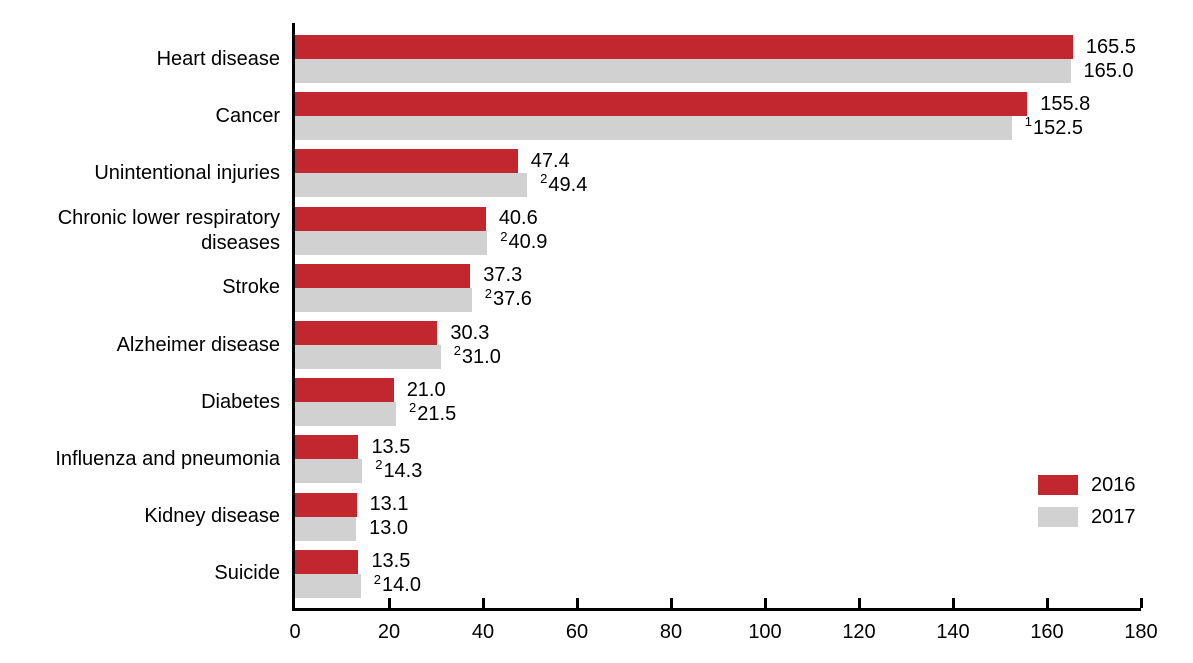  I want to click on category-label: Unintentional injuries, so click(187, 172).